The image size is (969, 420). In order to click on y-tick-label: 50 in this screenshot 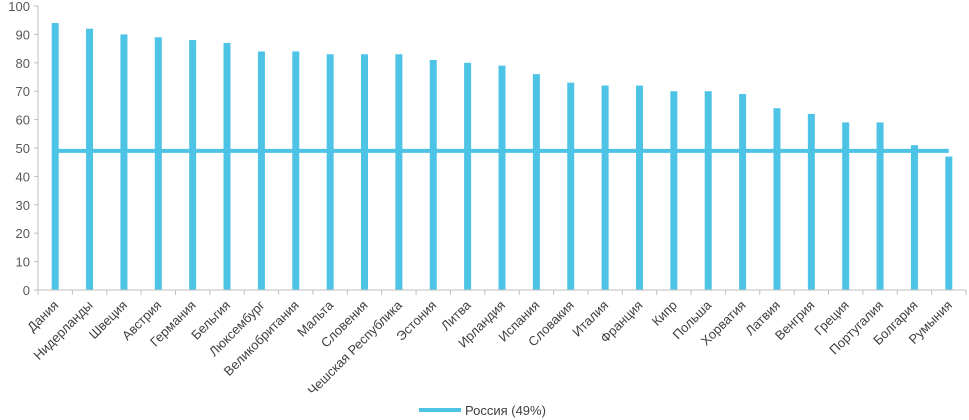, I will do `click(23, 148)`.